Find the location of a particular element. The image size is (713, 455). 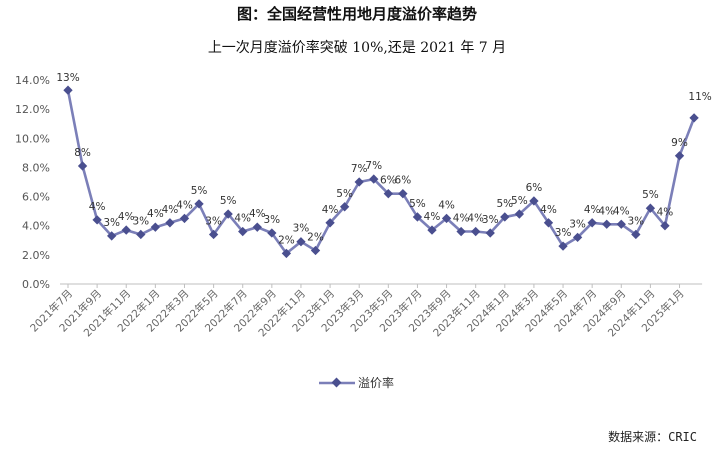

legend: 溢价率 is located at coordinates (356, 382).